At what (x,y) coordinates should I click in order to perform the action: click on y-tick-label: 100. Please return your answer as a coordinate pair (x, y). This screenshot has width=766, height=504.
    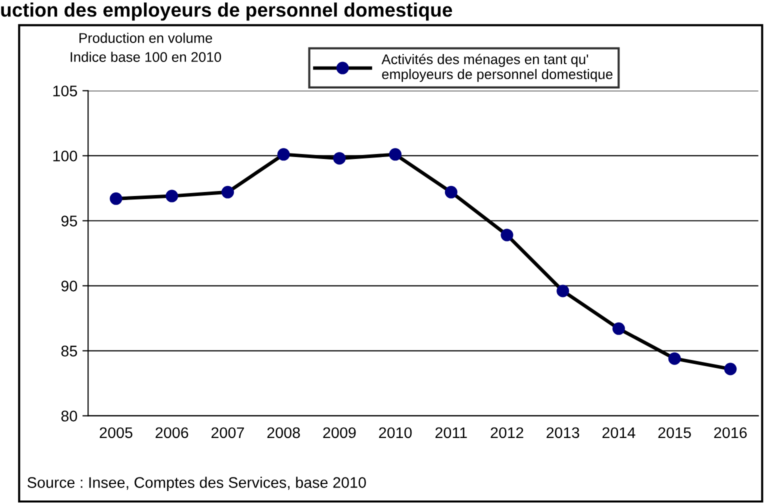
    Looking at the image, I should click on (65, 156).